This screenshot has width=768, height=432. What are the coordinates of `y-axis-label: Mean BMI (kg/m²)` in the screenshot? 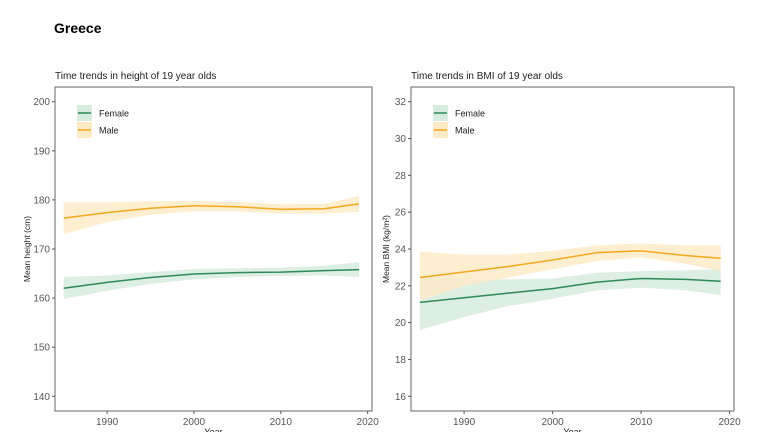 It's located at (386, 249).